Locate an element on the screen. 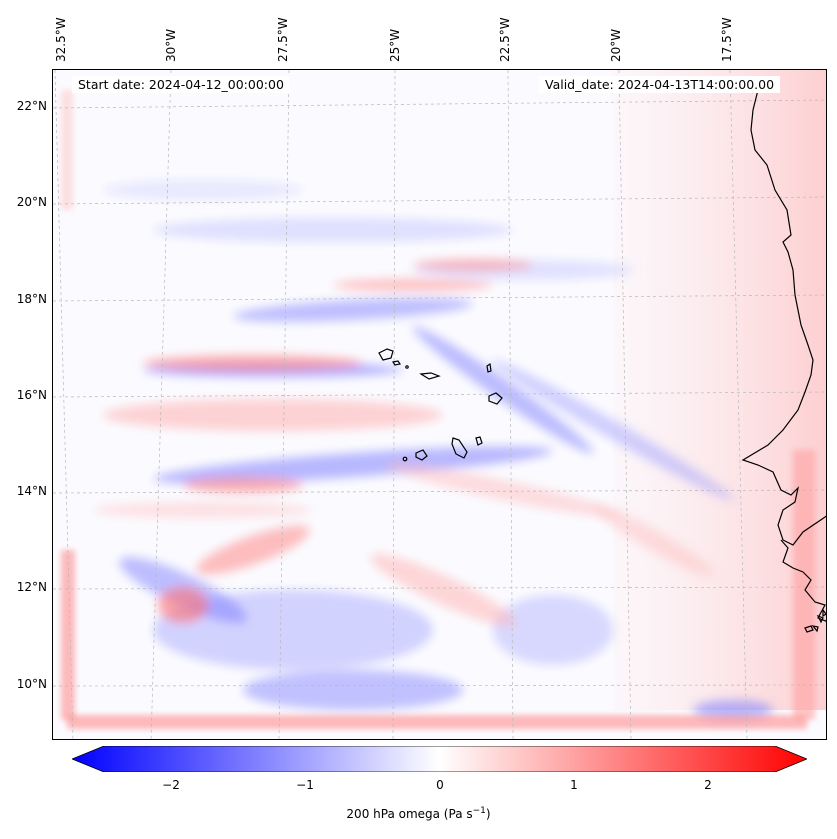  lon-label-32-5w: 32.5°W is located at coordinates (61, 39).